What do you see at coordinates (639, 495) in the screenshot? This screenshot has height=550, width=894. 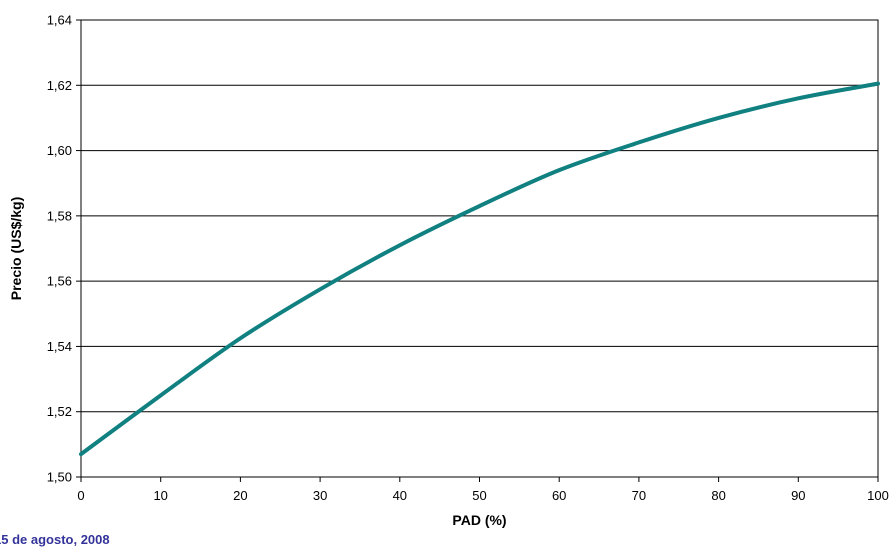 I see `x-tick-label: 70` at bounding box center [639, 495].